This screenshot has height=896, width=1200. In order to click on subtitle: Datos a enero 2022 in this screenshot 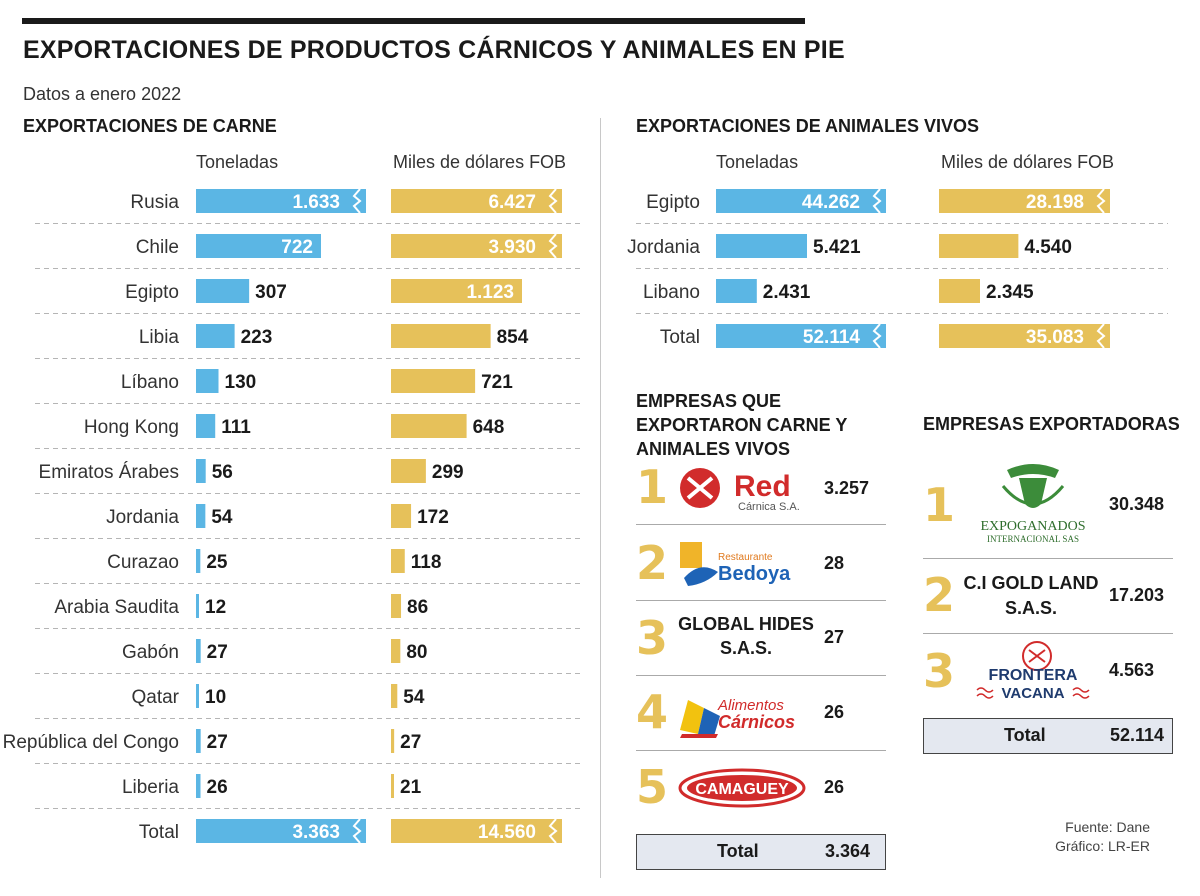, I will do `click(102, 94)`.